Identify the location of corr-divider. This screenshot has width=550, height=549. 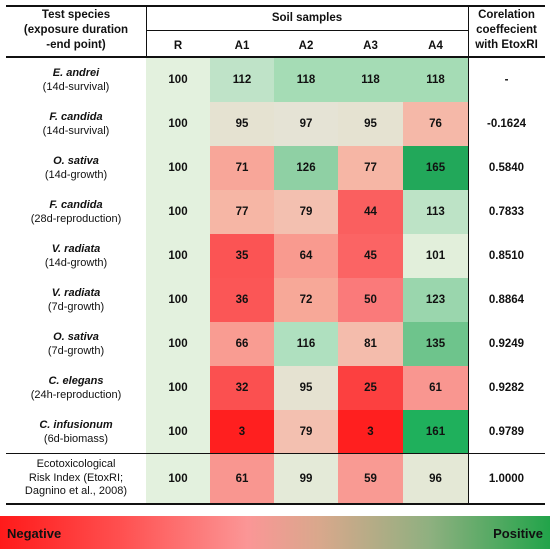
(468, 255).